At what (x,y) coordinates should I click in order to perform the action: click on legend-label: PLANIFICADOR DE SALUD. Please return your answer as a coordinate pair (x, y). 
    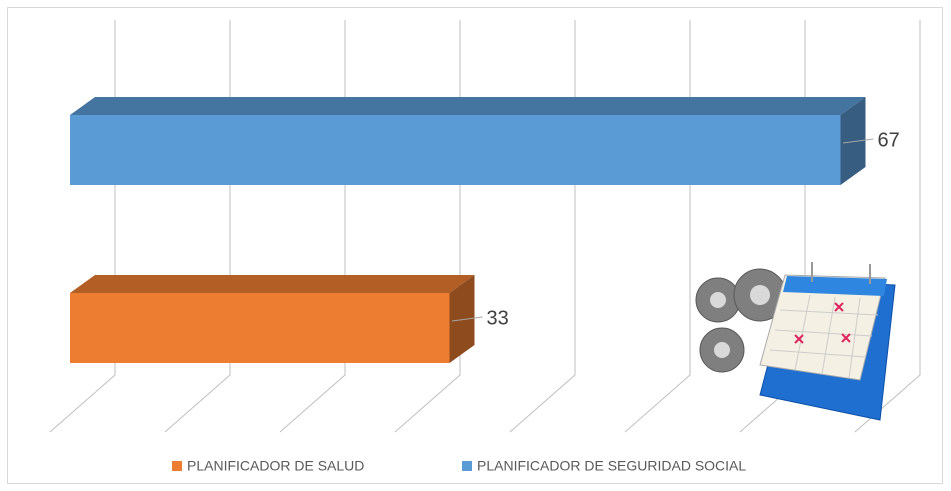
    Looking at the image, I should click on (275, 466).